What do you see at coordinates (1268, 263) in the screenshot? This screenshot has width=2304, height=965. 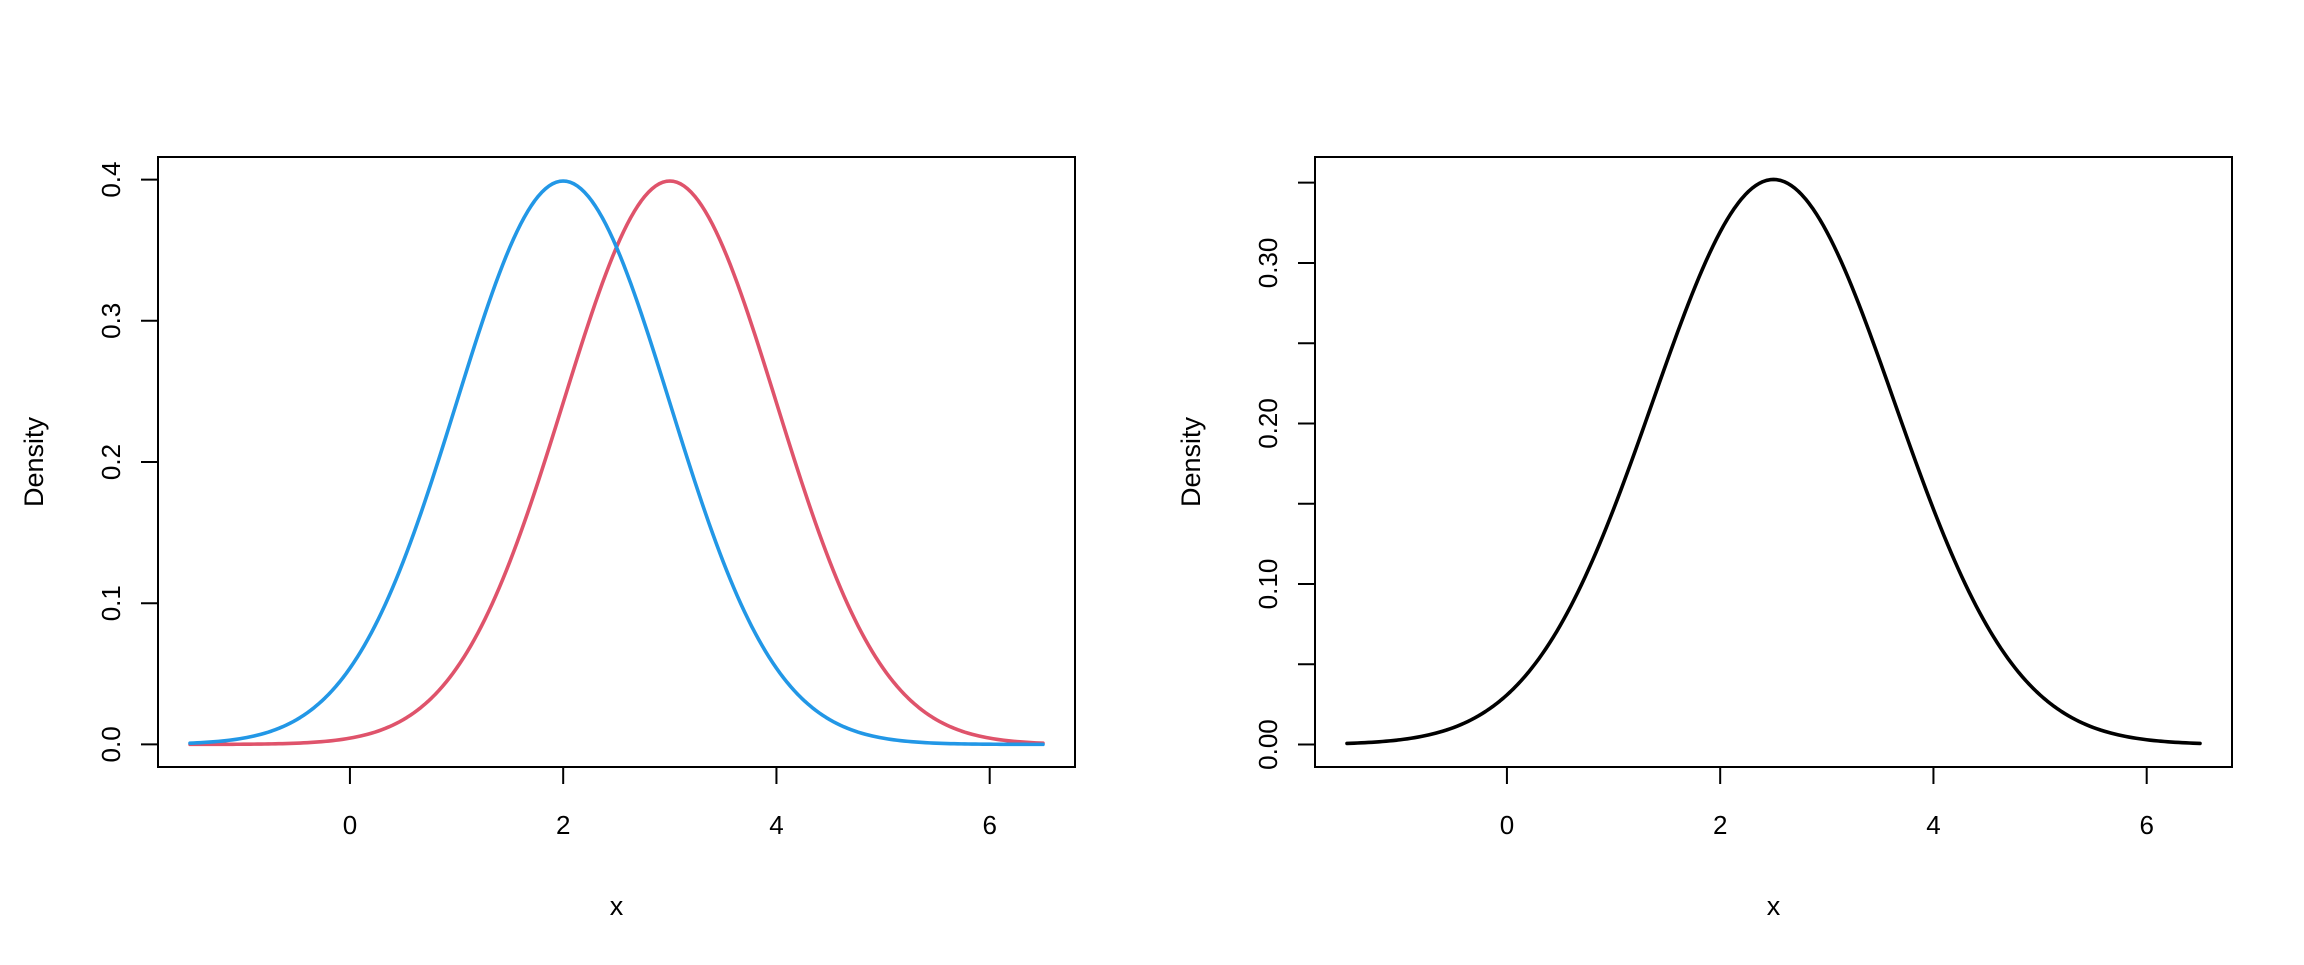 I see `y-tick-label: 0.30` at bounding box center [1268, 263].